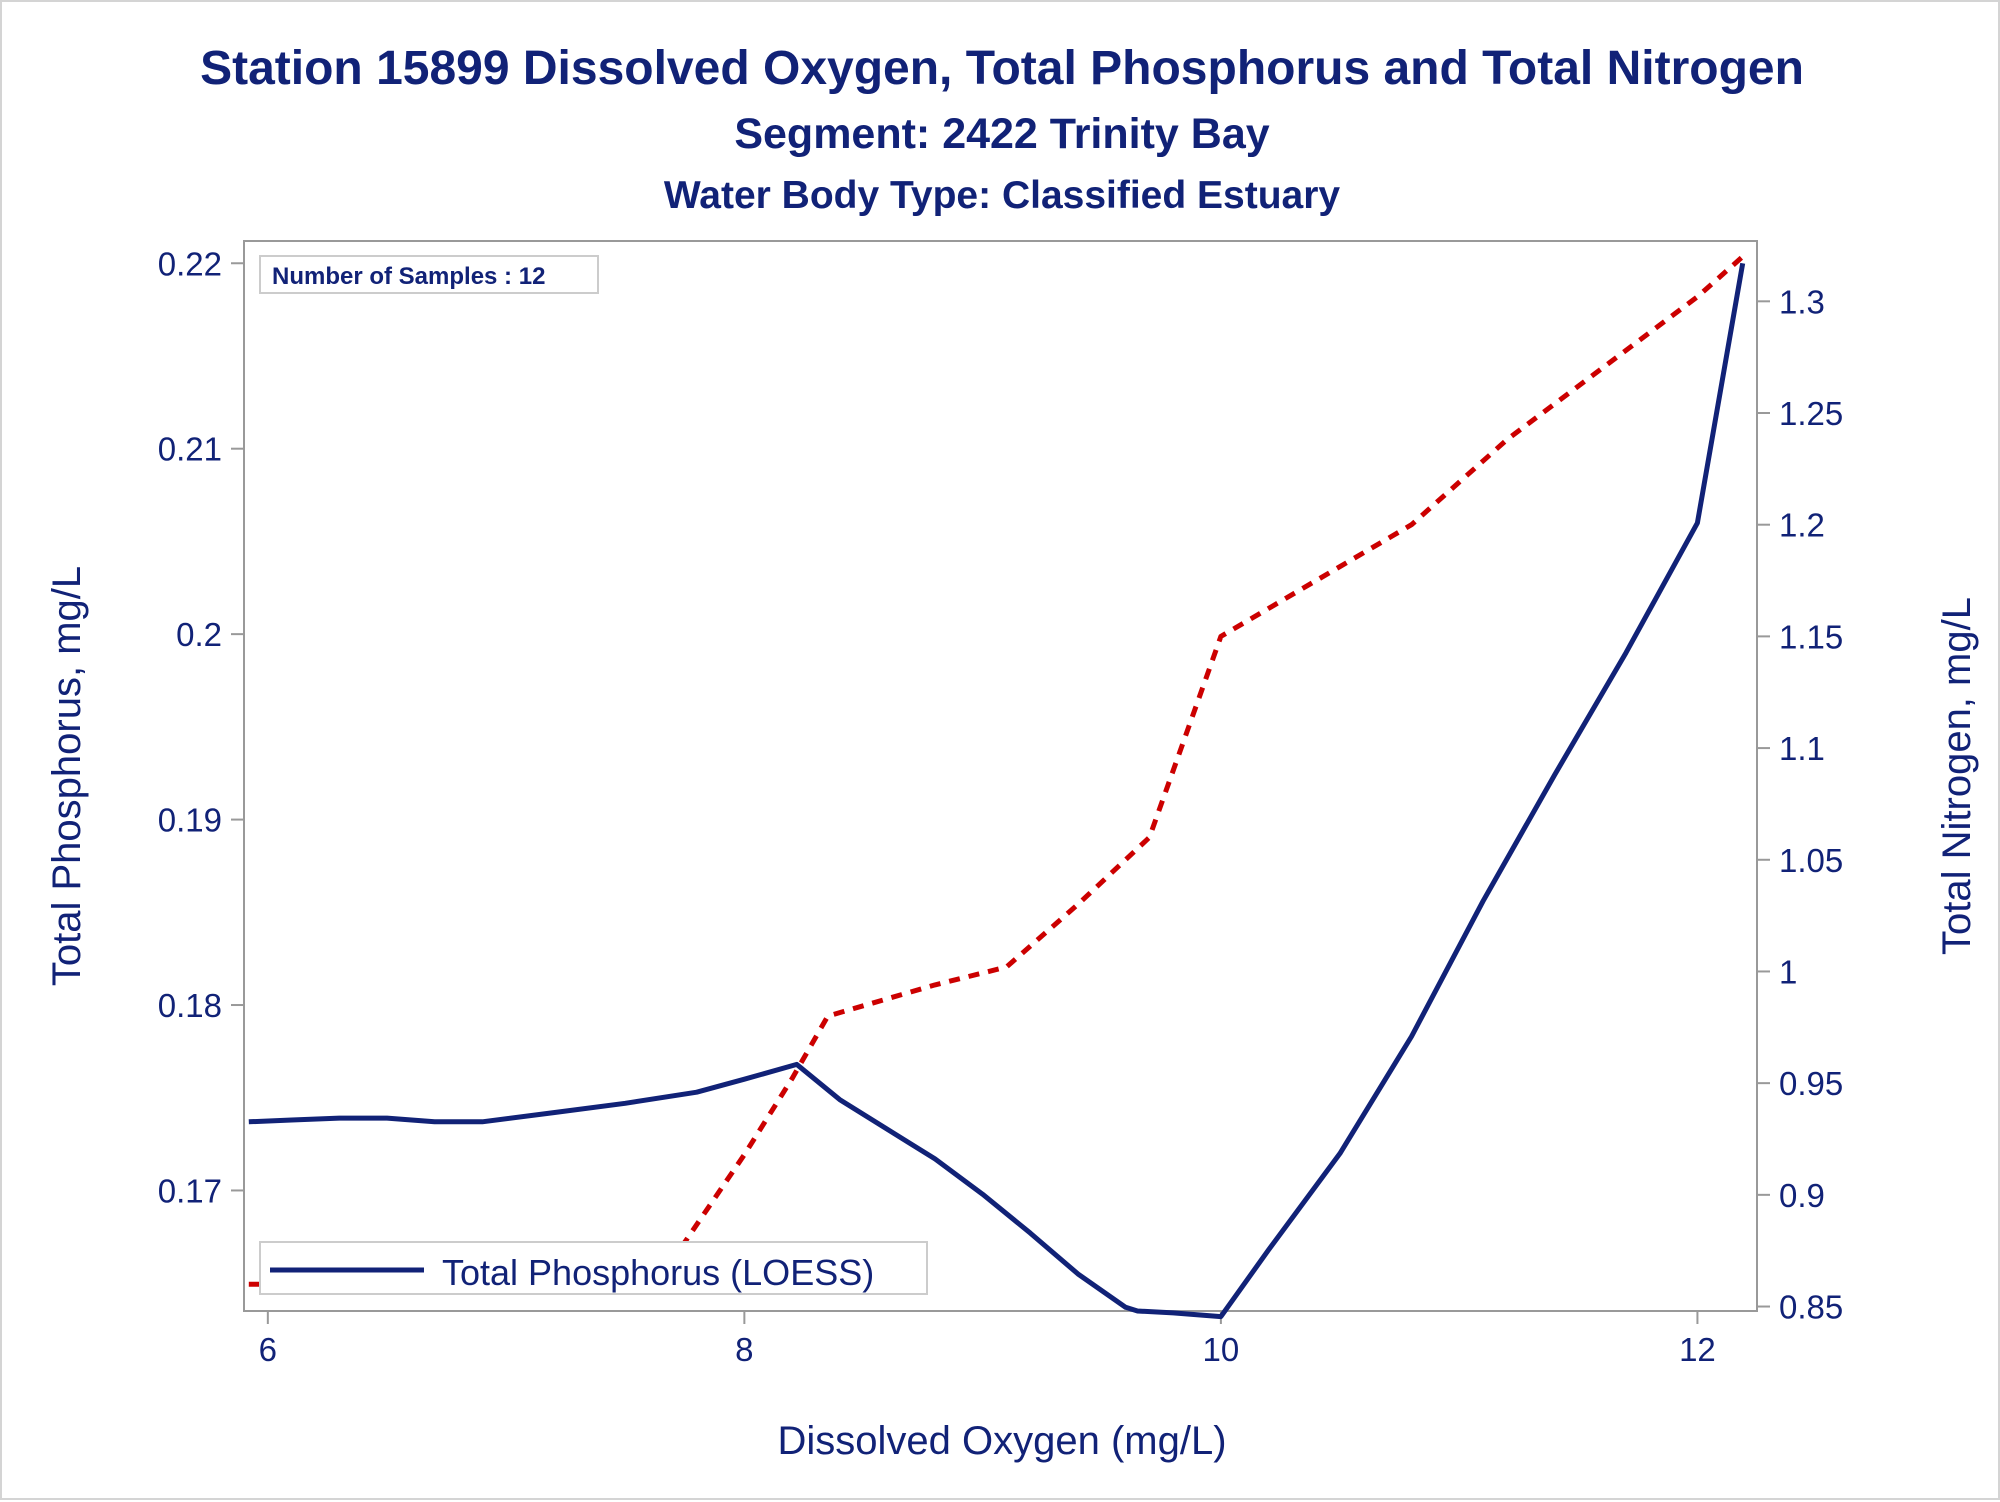  What do you see at coordinates (1802, 301) in the screenshot?
I see `y-tick-label-right: 1.3` at bounding box center [1802, 301].